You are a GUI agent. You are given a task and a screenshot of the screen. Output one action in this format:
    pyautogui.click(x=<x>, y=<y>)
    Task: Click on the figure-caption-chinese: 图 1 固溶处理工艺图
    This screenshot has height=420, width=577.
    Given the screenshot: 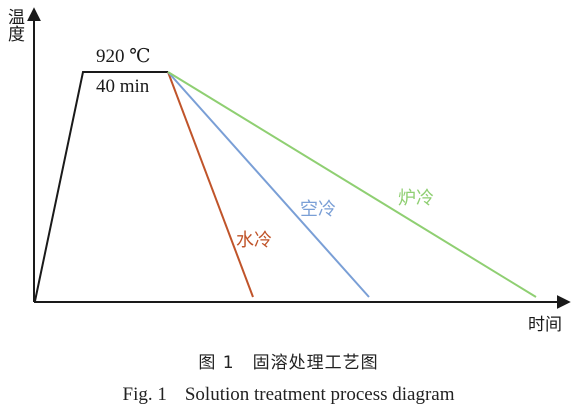 What is the action you would take?
    pyautogui.click(x=288, y=360)
    